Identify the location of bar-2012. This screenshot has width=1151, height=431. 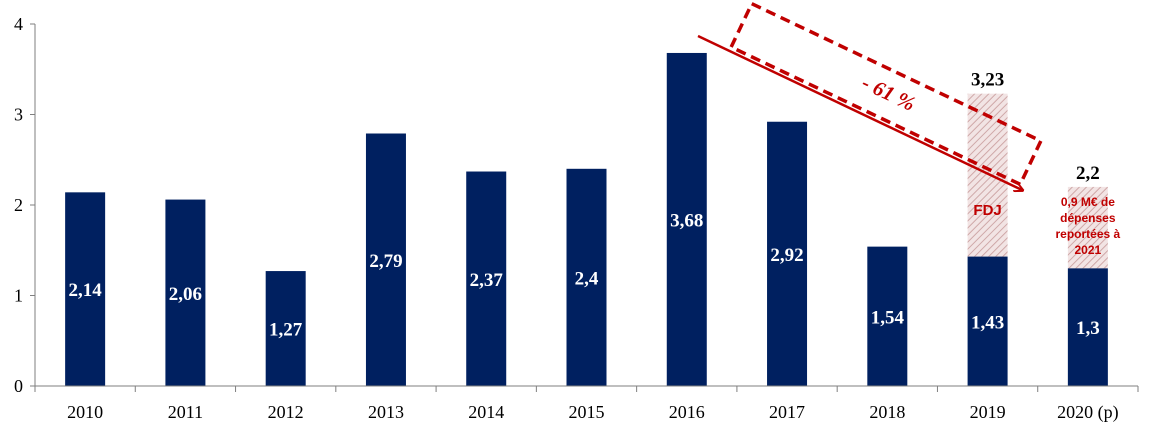
(285, 328).